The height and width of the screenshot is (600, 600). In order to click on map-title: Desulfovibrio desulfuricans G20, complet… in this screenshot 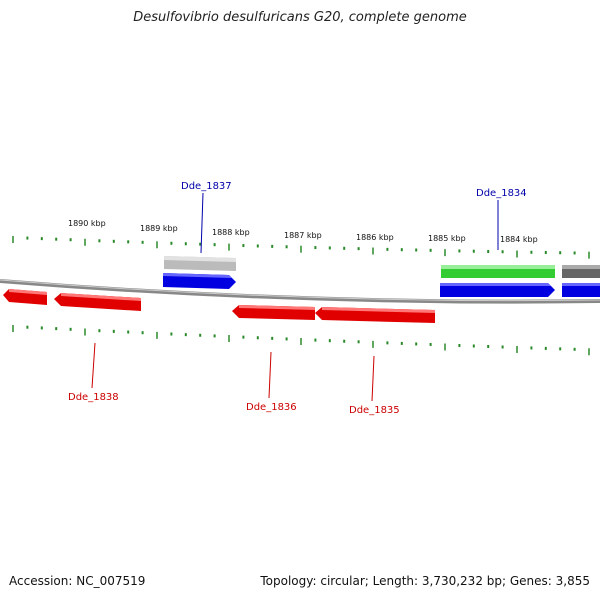, I will do `click(300, 17)`.